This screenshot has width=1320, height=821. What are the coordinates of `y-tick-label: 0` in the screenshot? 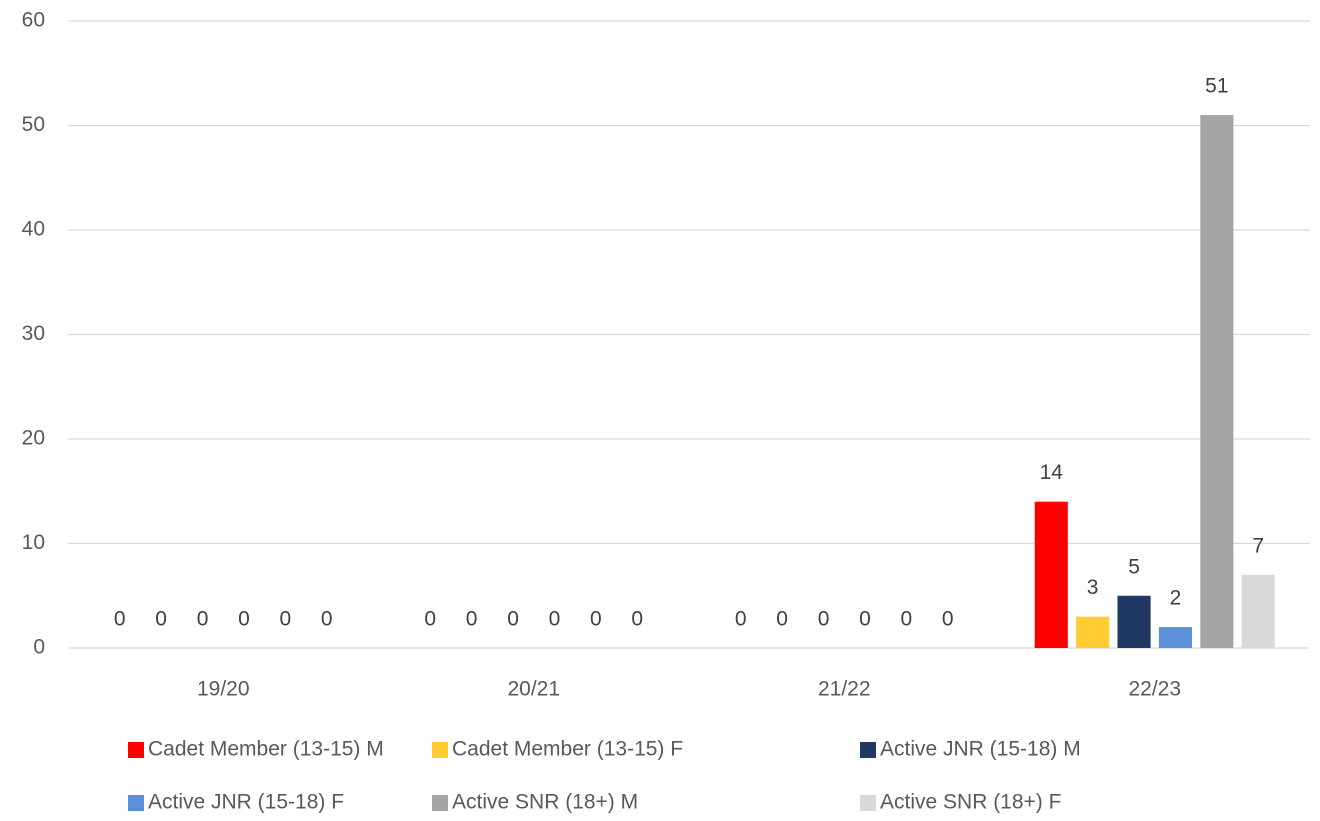 It's located at (39, 647).